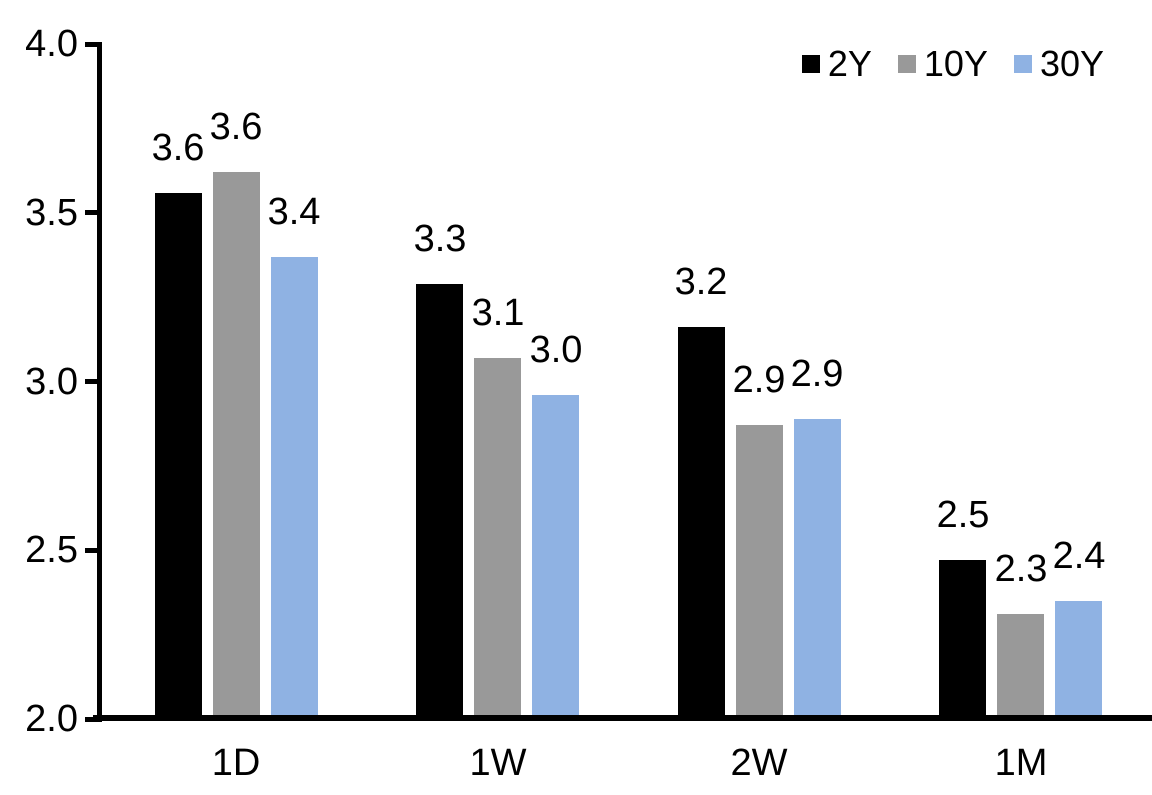 The width and height of the screenshot is (1152, 795). I want to click on legend-label-30y: 30Y, so click(1071, 63).